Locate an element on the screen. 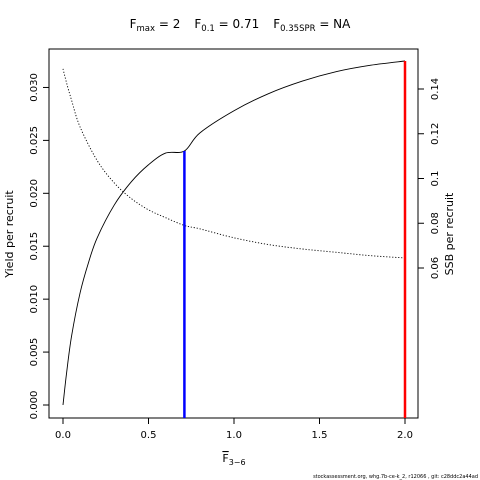 This screenshot has width=480, height=480. fmax-value: = 2 is located at coordinates (167, 24).